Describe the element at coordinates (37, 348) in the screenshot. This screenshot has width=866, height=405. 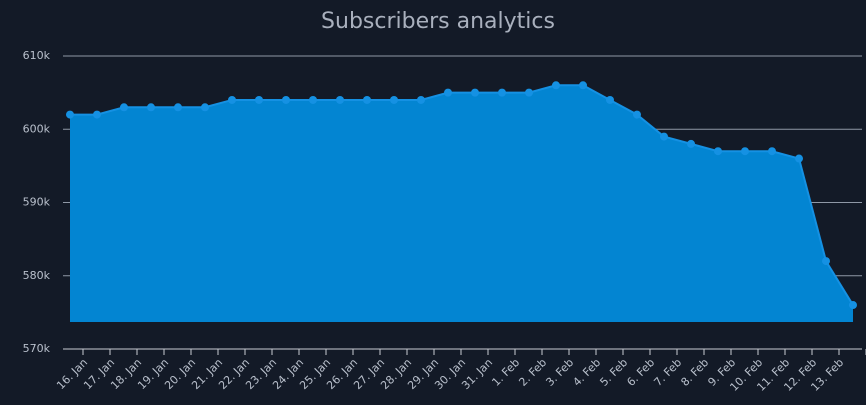
I see `y-tick-label: 570k` at that location.